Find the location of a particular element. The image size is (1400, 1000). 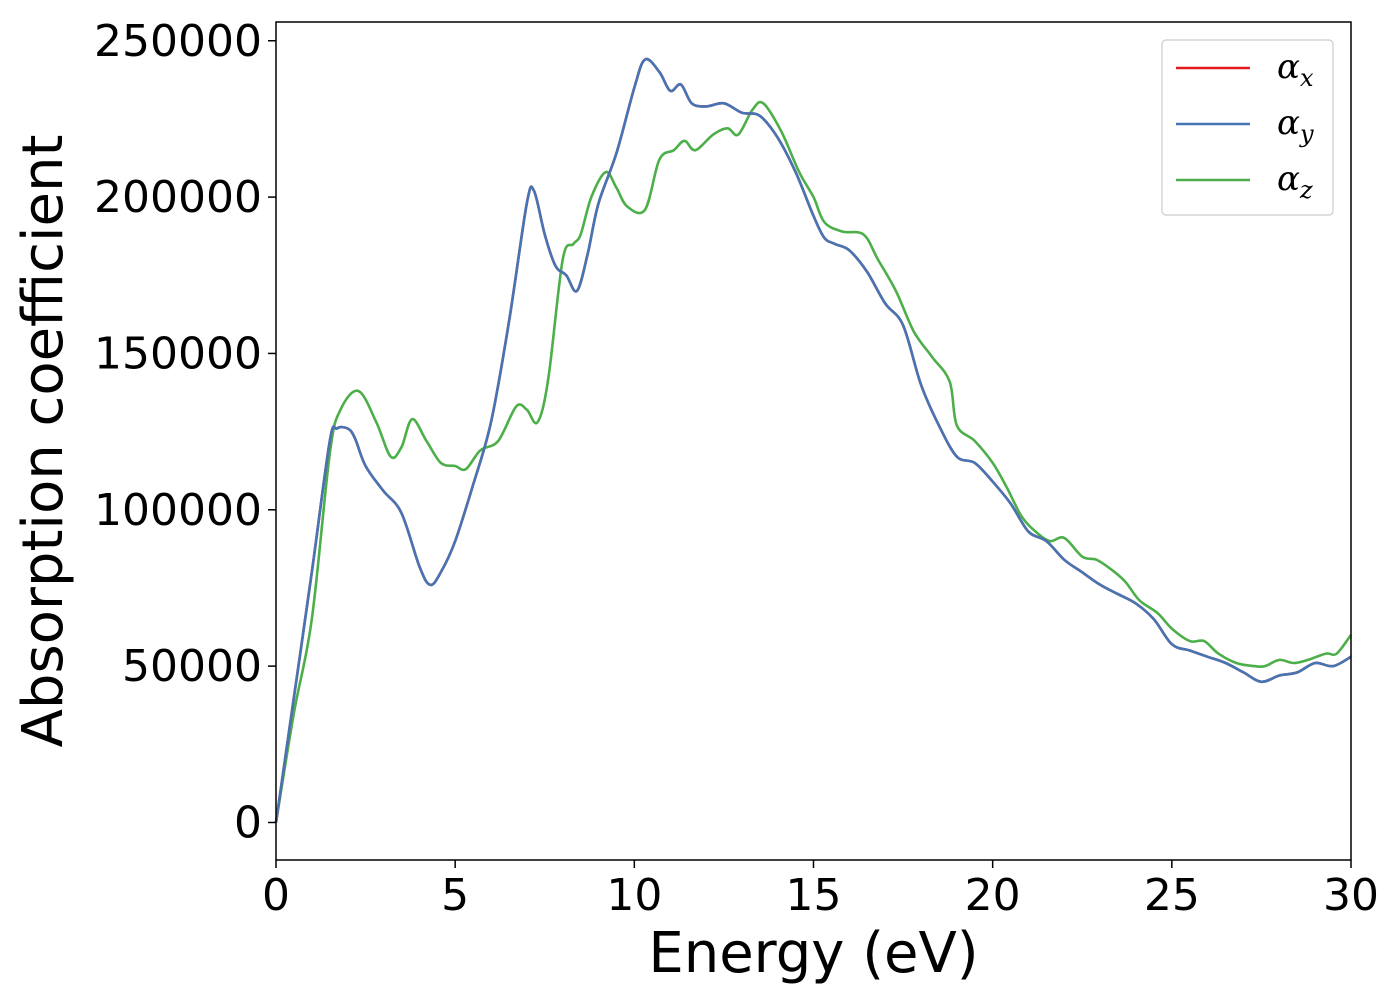

legend-label-z: αz is located at coordinates (1295, 181).